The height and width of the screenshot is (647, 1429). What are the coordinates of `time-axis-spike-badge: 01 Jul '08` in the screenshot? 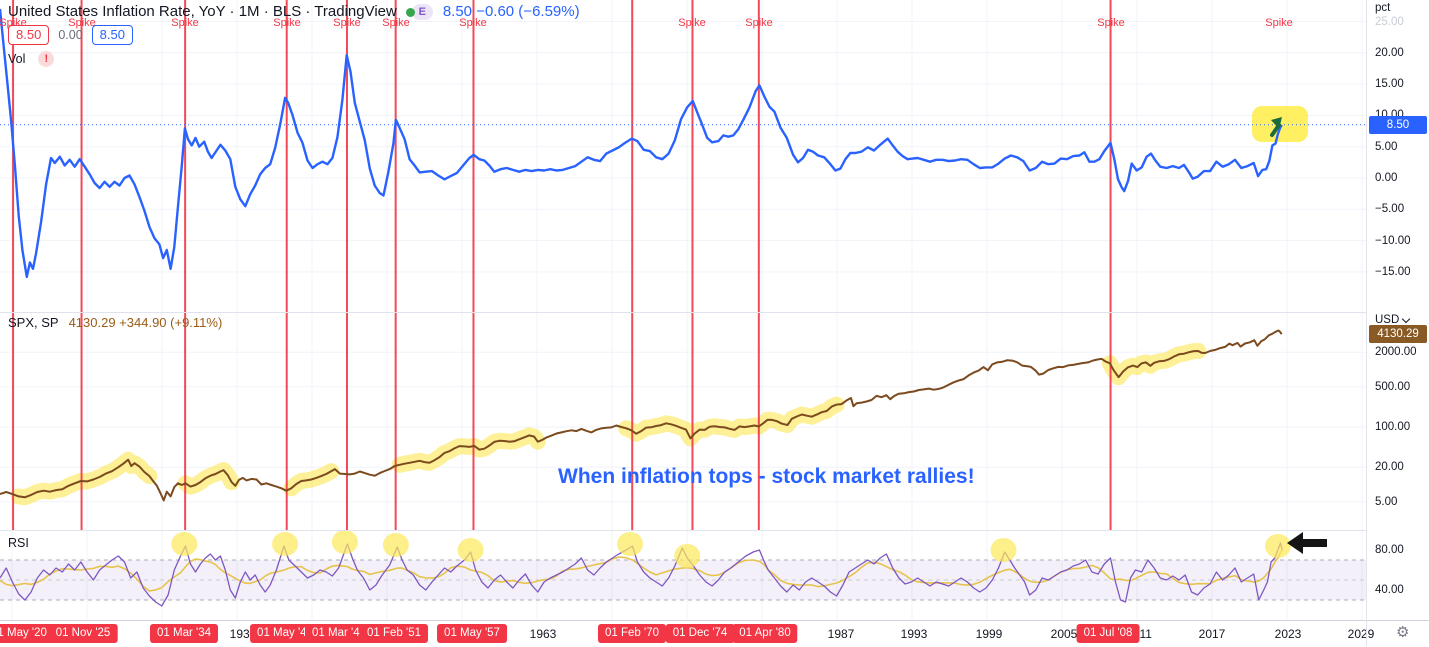 It's located at (1108, 633).